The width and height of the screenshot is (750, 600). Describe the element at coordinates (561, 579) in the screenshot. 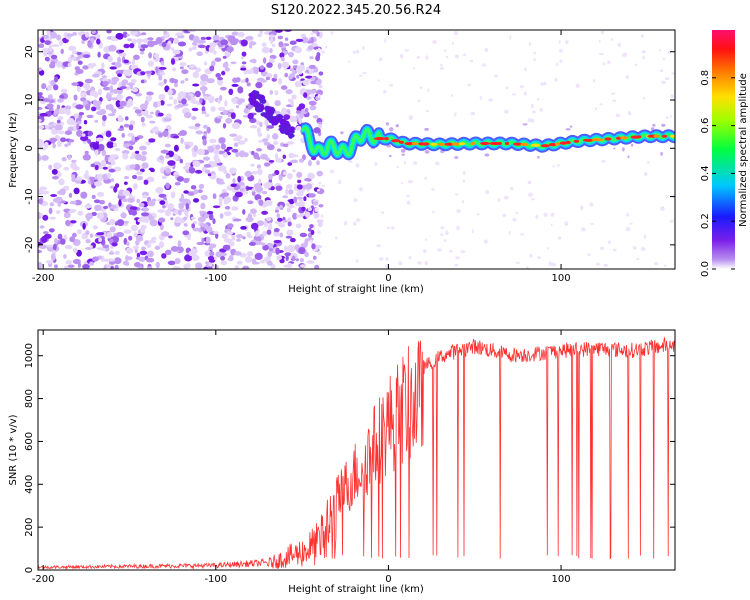

I see `x-tick-label: 100` at that location.